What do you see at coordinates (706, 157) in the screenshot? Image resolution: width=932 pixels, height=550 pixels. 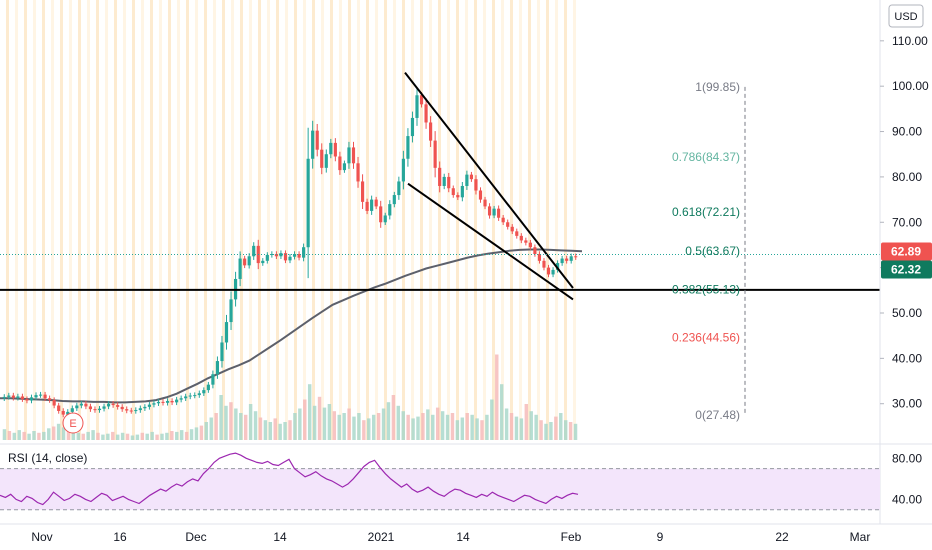 I see `fib-level-label: 0.786(84.37)` at bounding box center [706, 157].